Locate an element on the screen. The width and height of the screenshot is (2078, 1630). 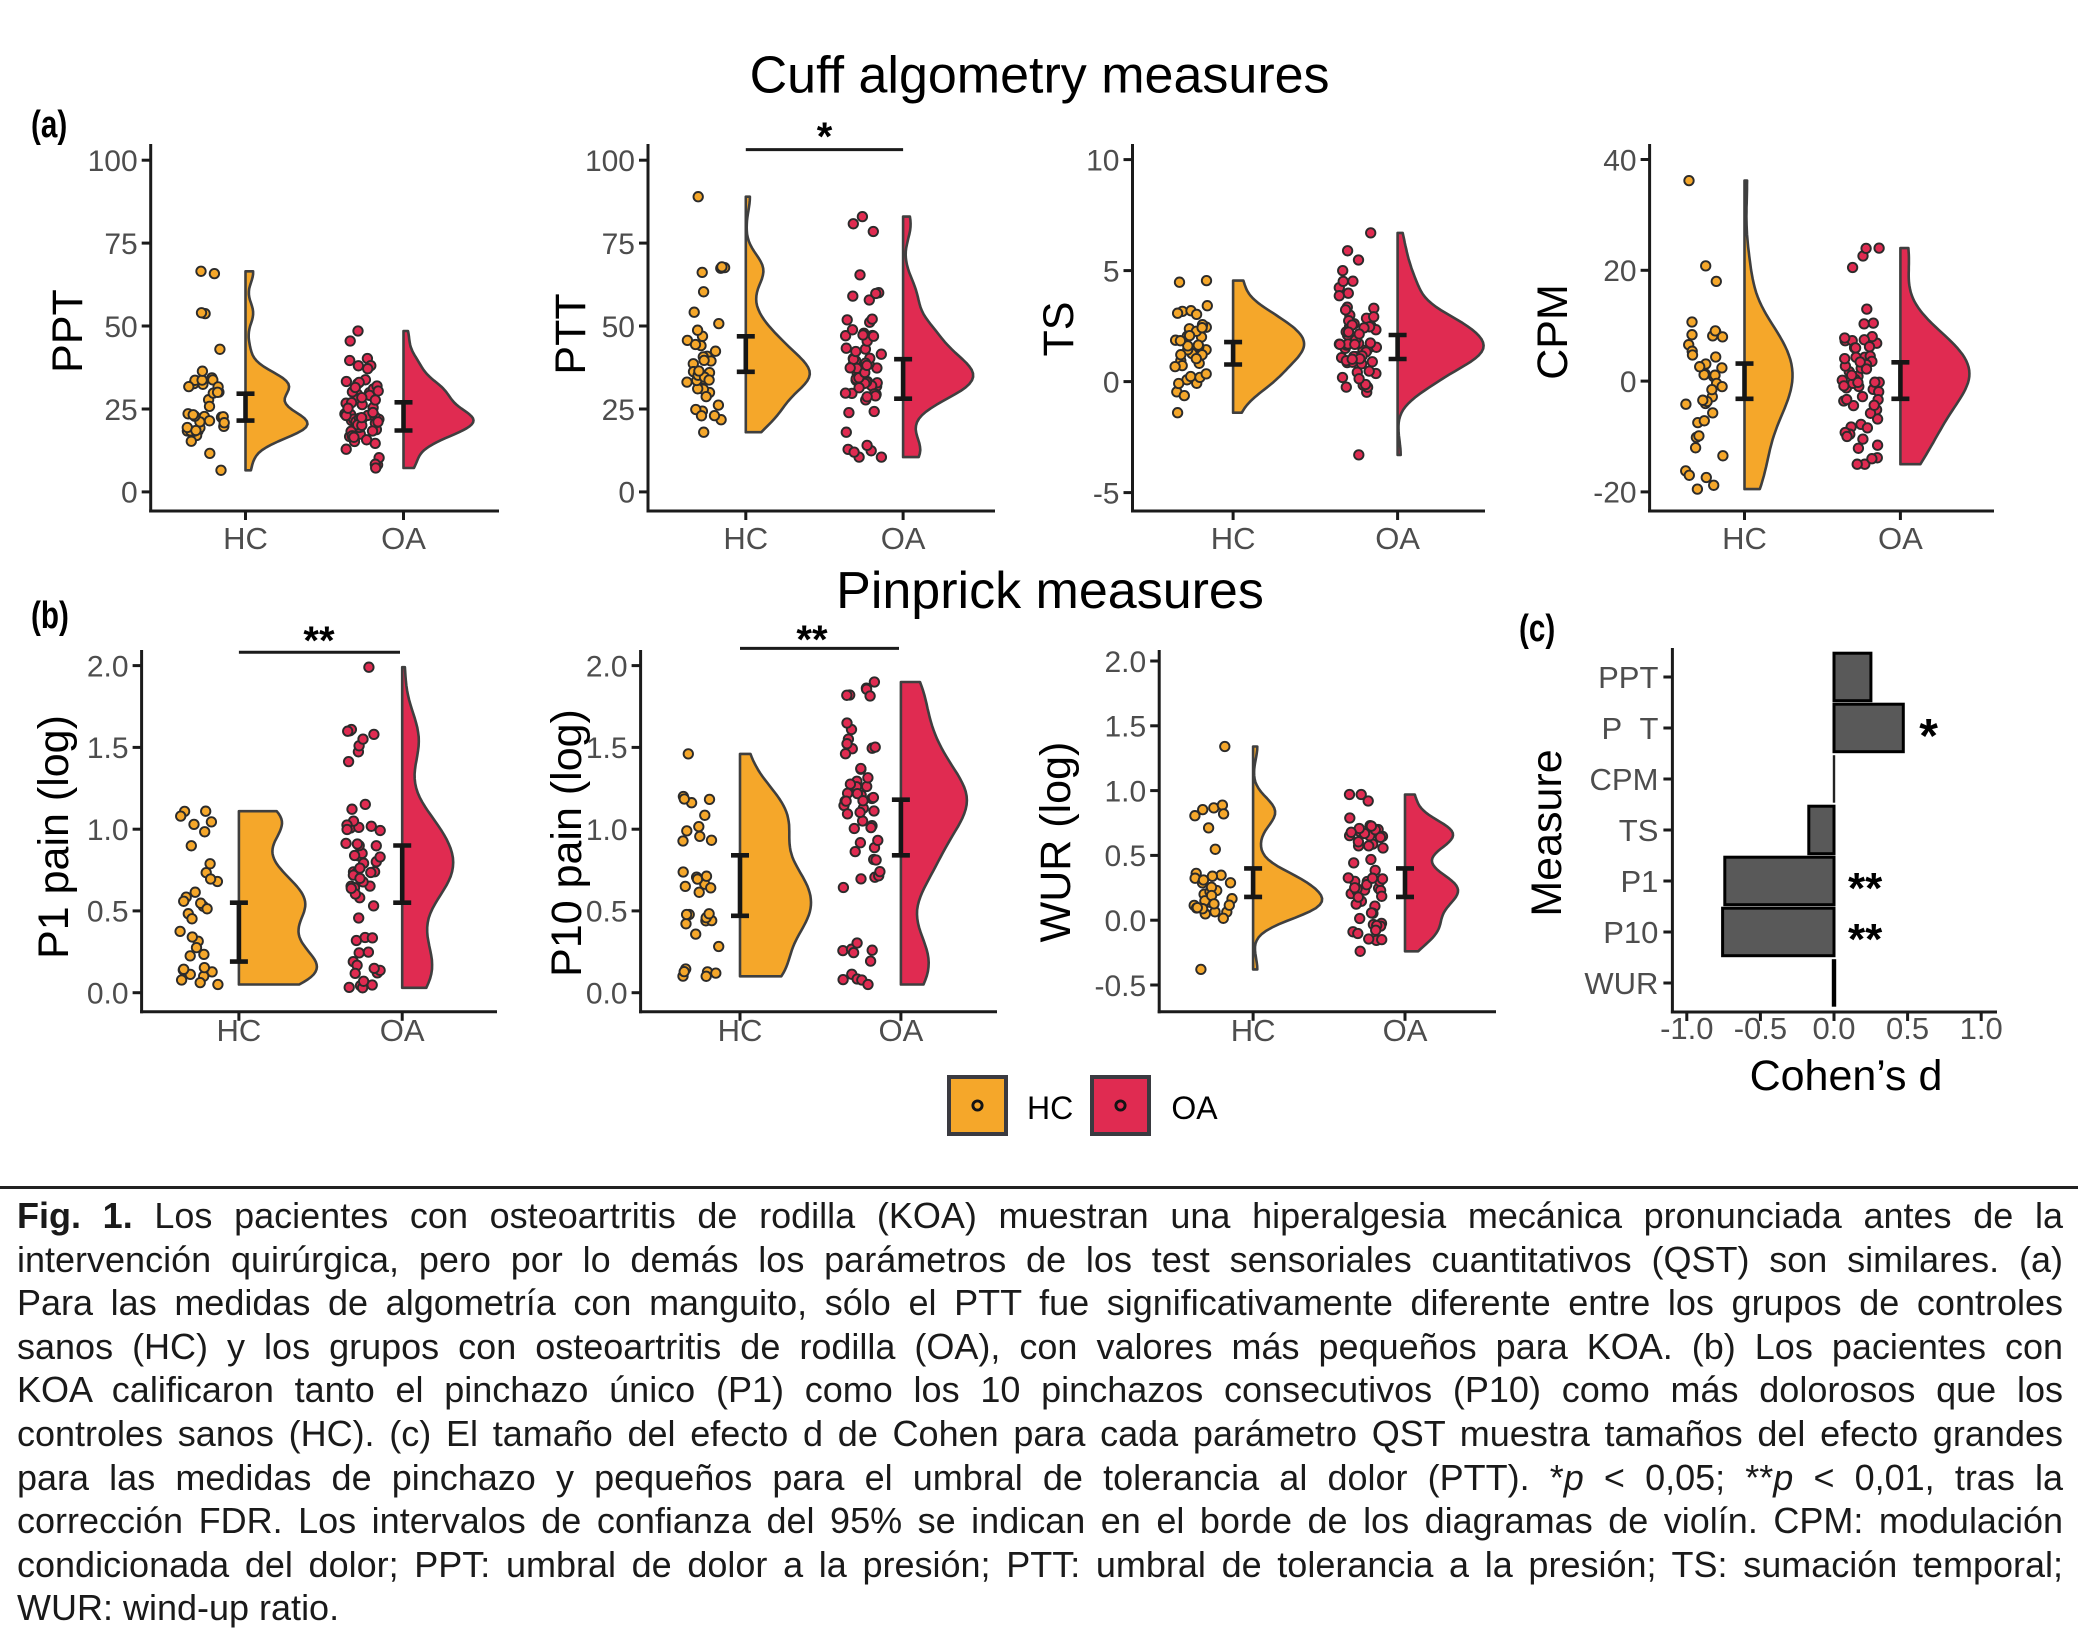
svg-text: Measure is located at coordinates (1547, 832).